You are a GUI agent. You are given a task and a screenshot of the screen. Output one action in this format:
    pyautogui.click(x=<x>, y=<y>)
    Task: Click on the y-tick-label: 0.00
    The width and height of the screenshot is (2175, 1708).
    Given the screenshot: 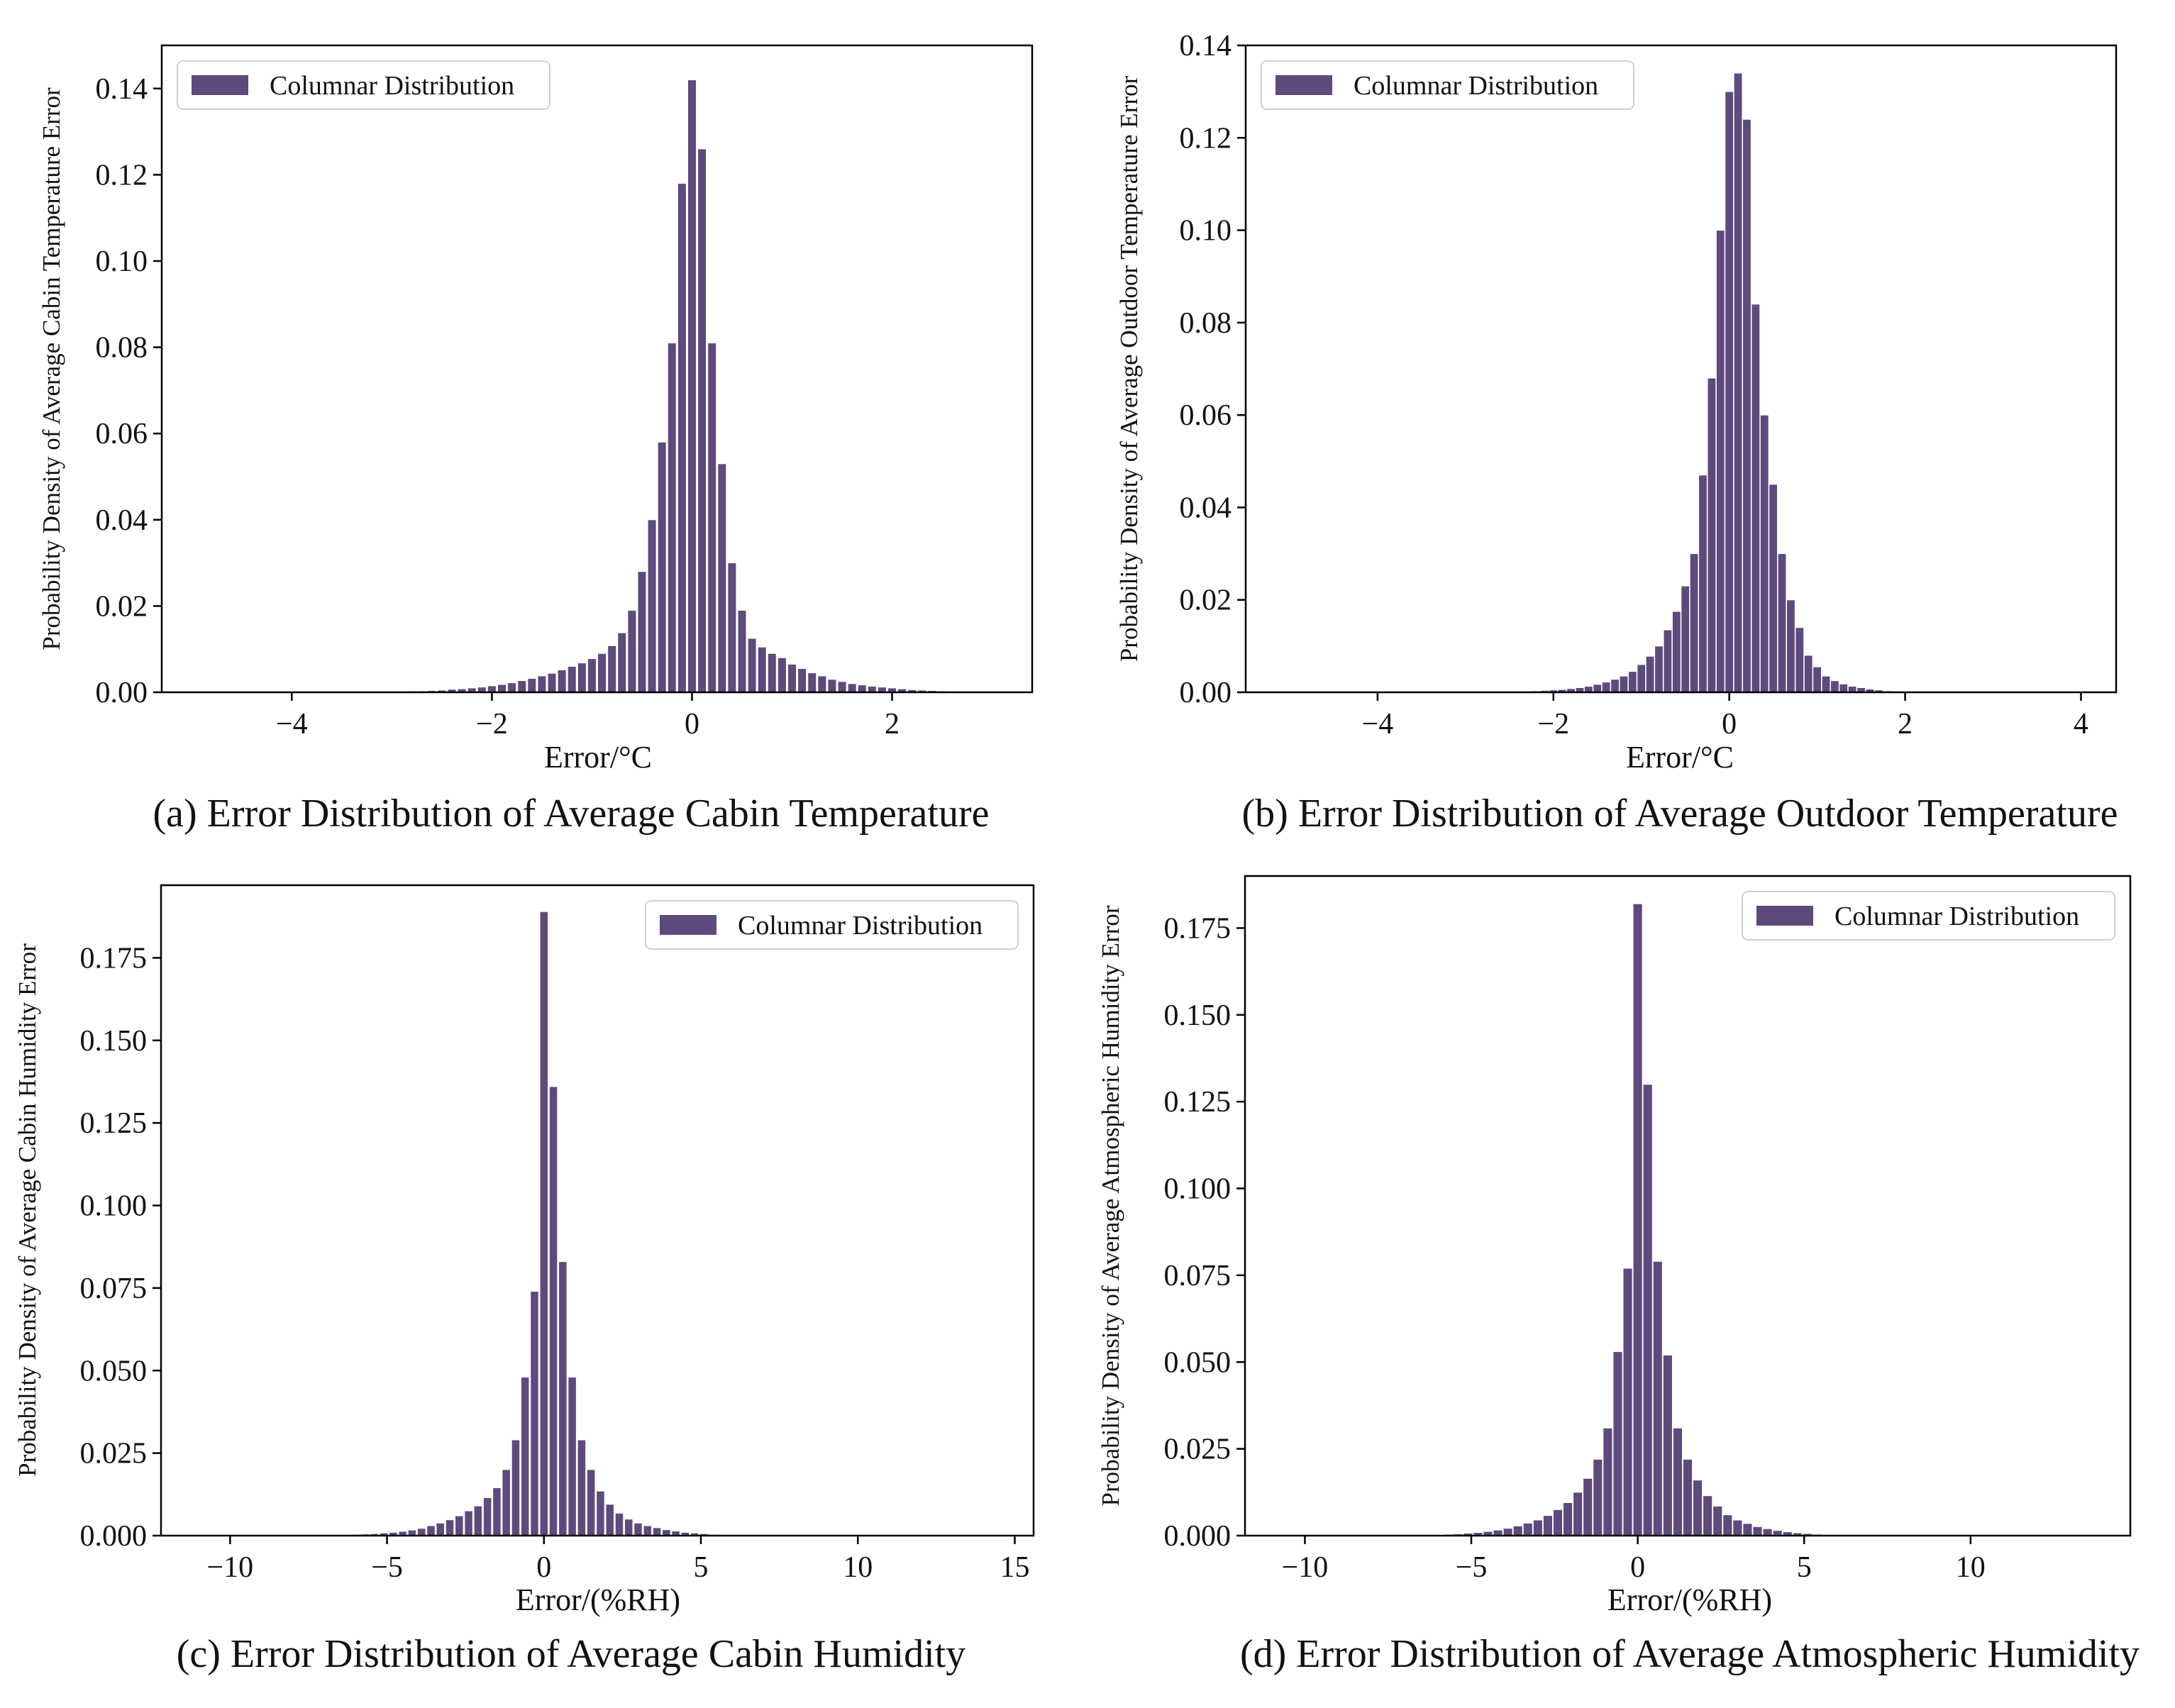 What is the action you would take?
    pyautogui.click(x=1206, y=693)
    